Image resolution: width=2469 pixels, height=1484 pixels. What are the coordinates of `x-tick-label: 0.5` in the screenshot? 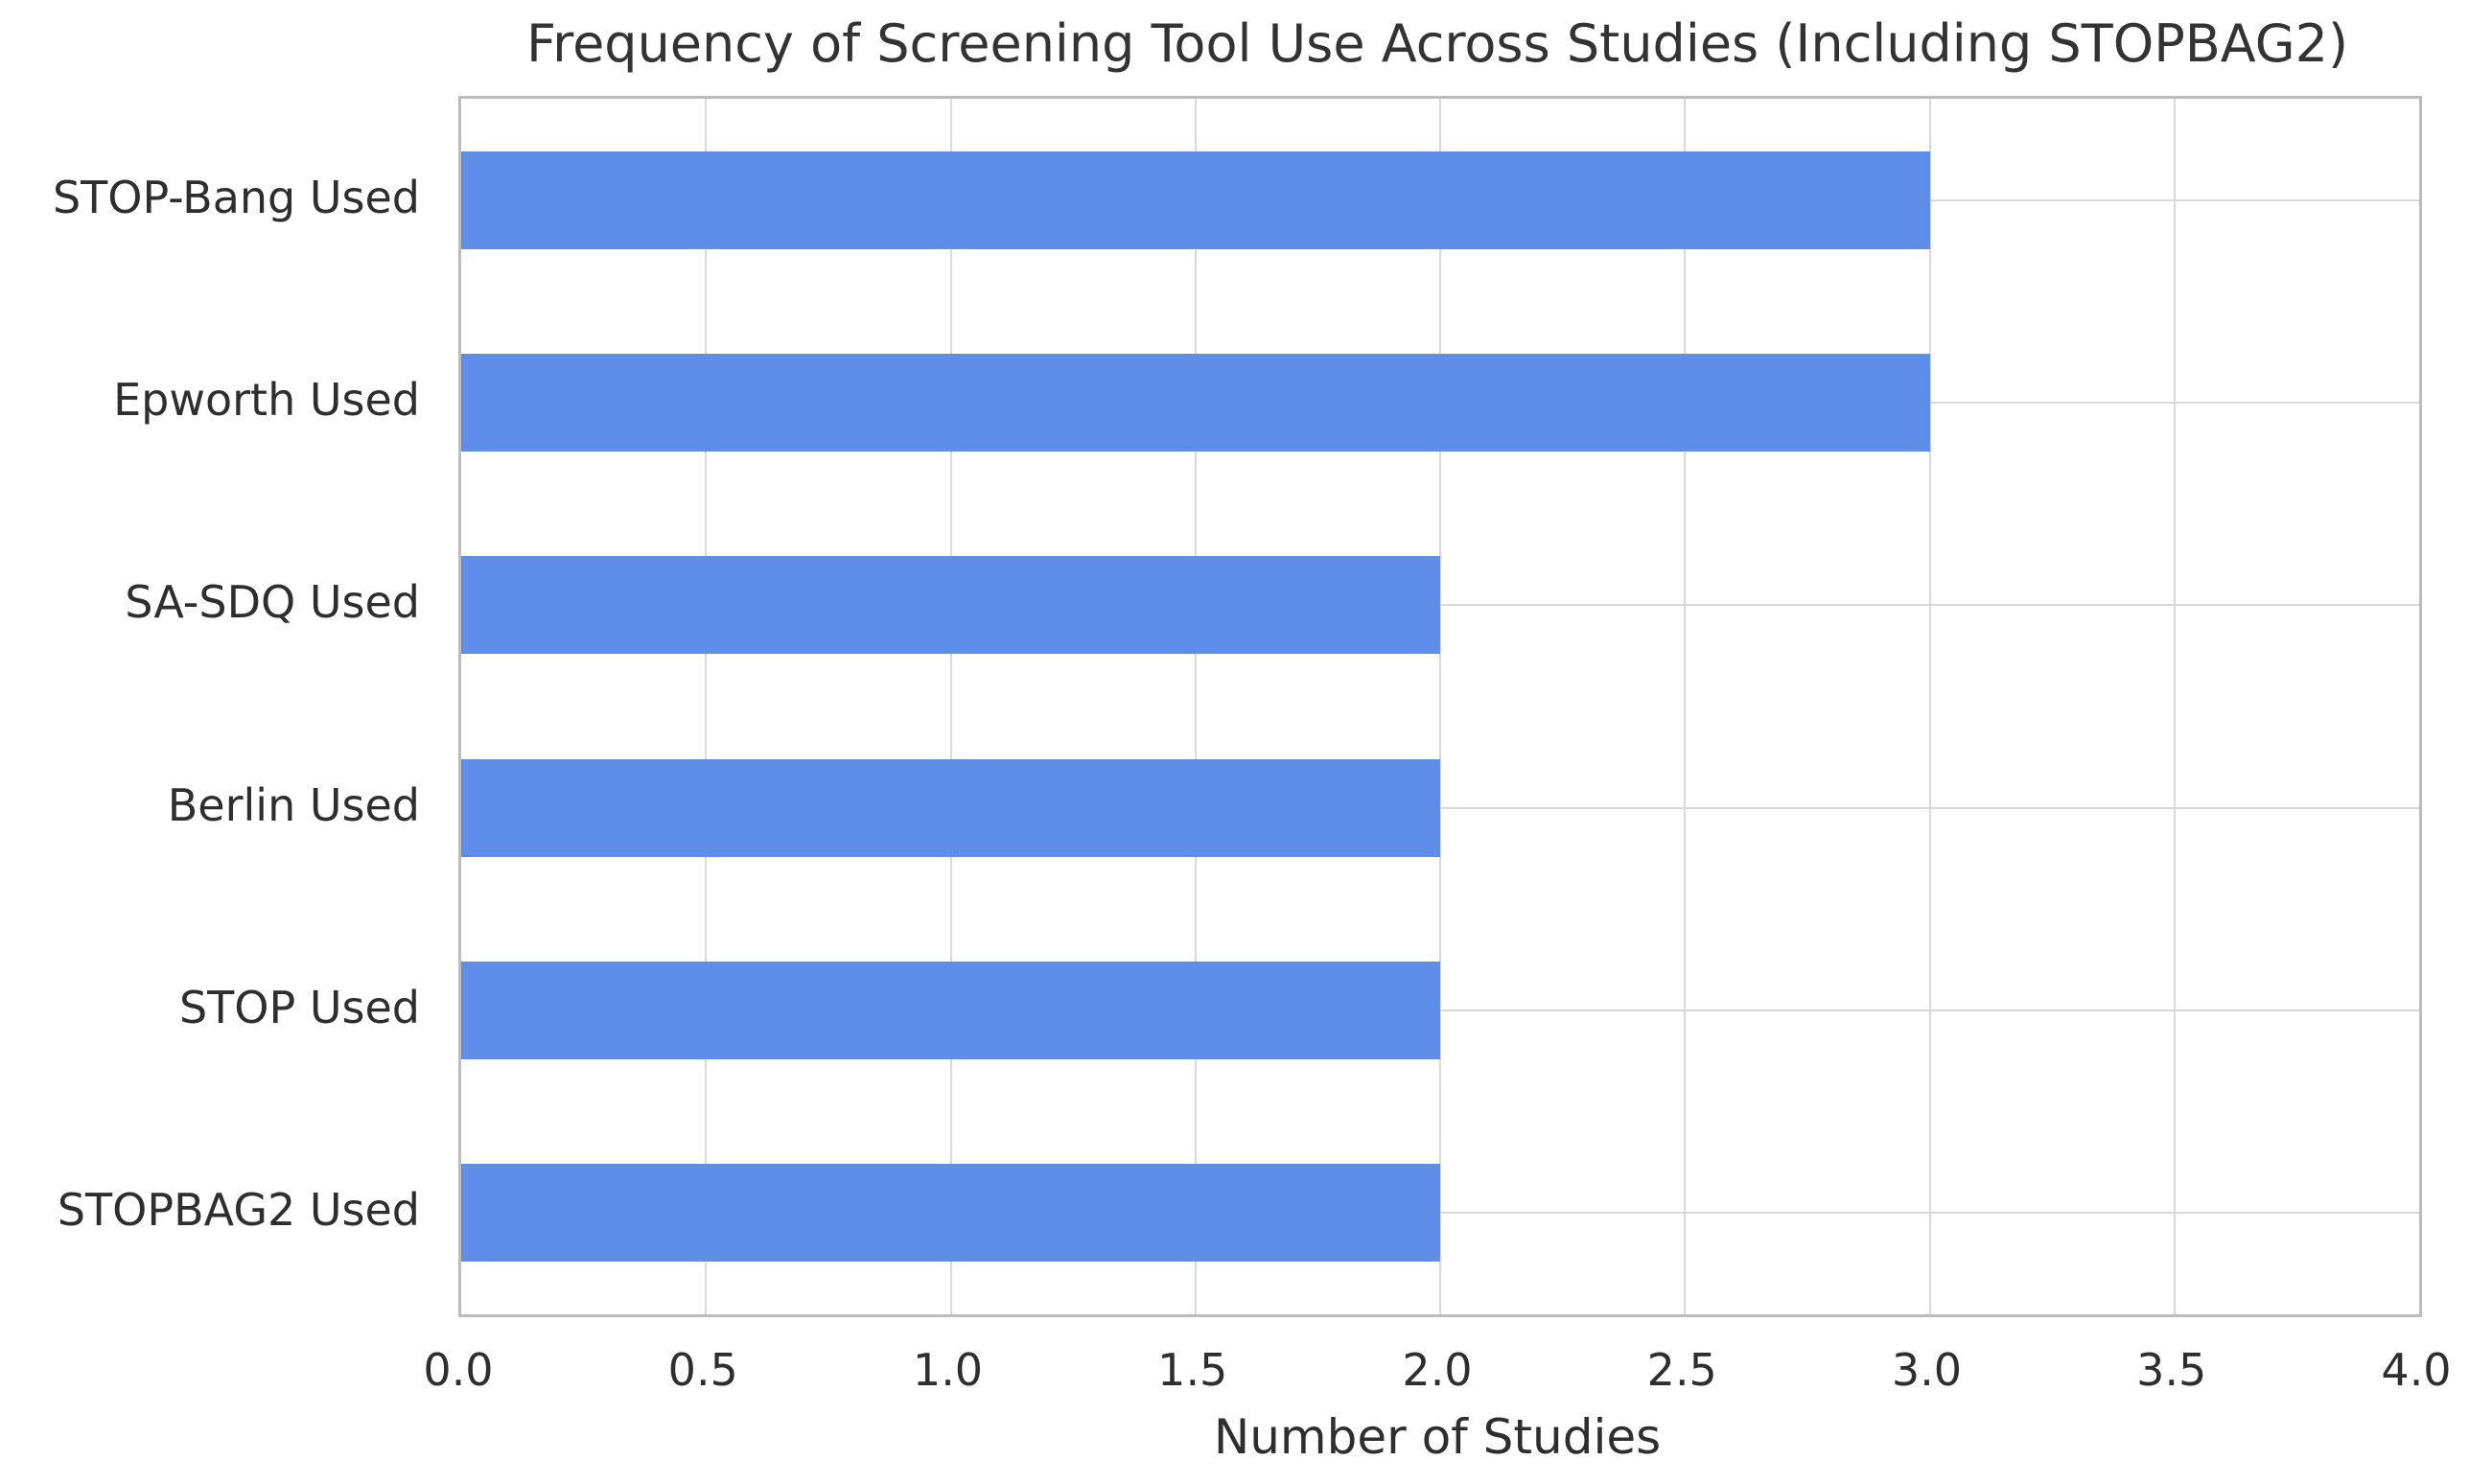 It's located at (703, 1370).